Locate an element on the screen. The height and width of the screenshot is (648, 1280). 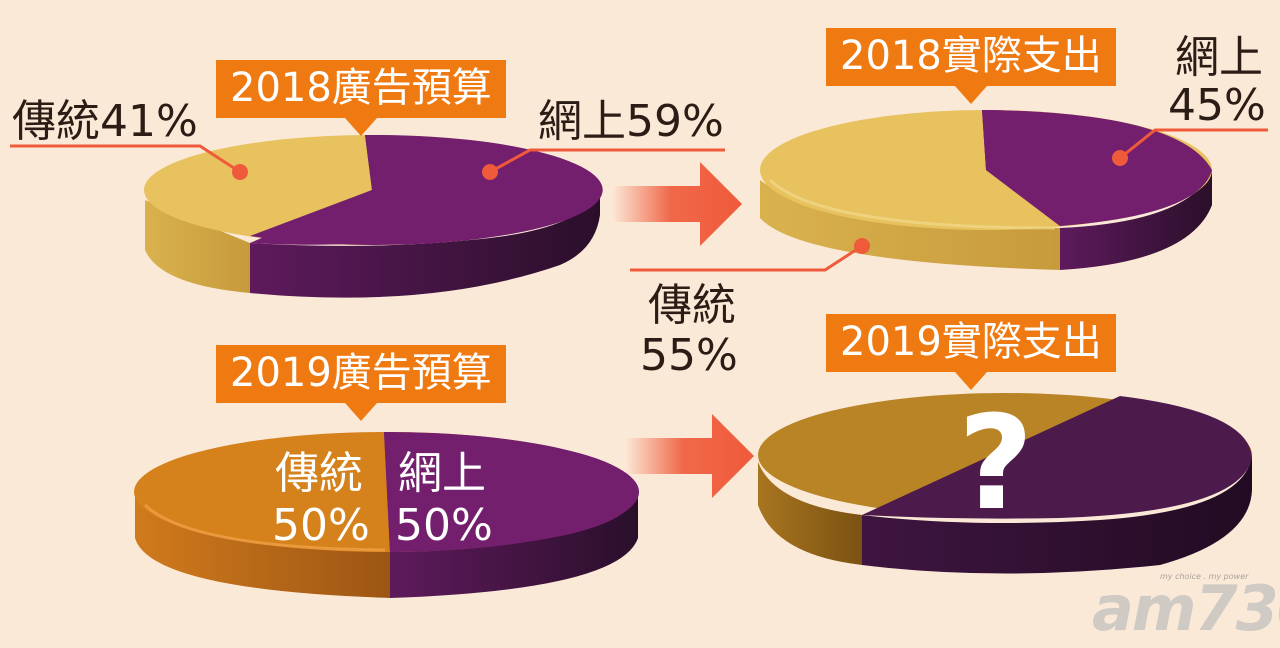
pie-2019-budget is located at coordinates (387, 514).